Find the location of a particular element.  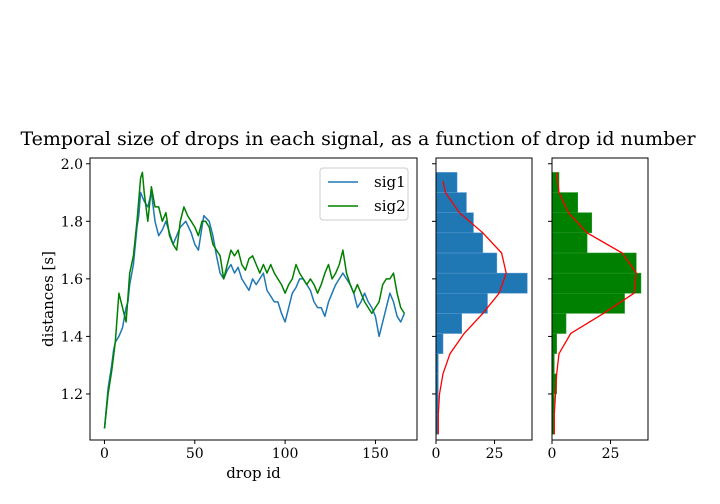

y-tick-label: 1.4 is located at coordinates (72, 337).